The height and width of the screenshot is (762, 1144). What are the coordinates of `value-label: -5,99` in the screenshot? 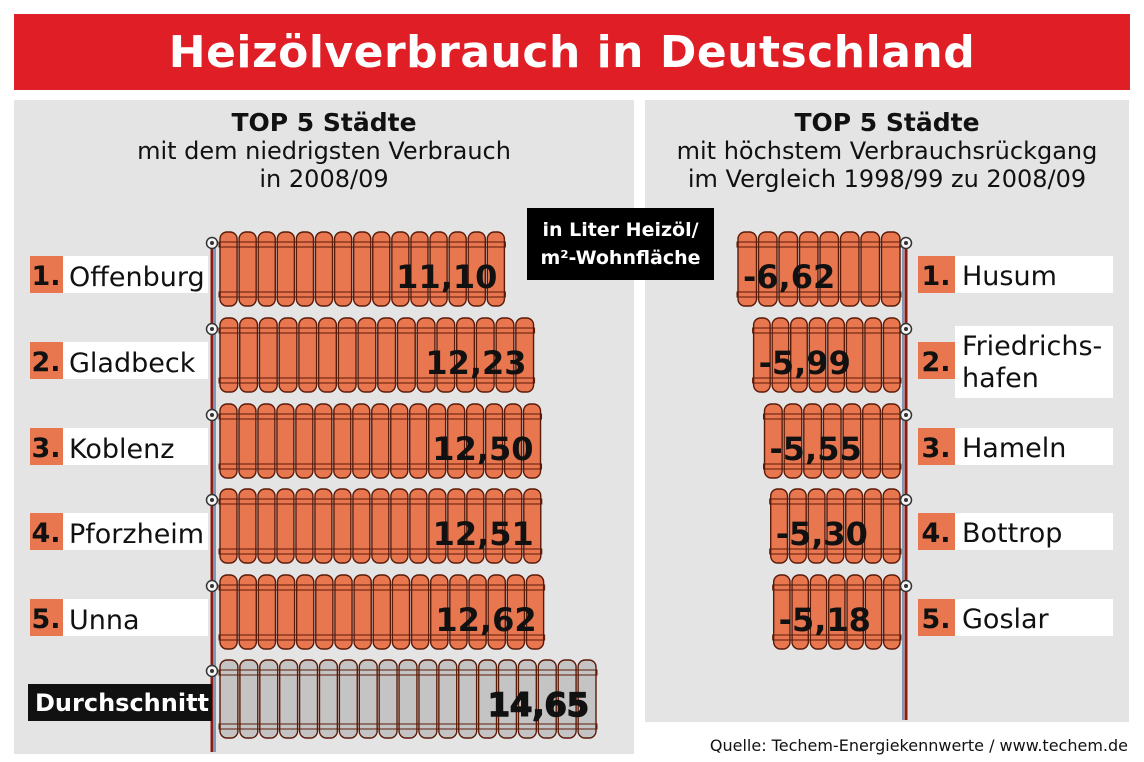 It's located at (805, 363).